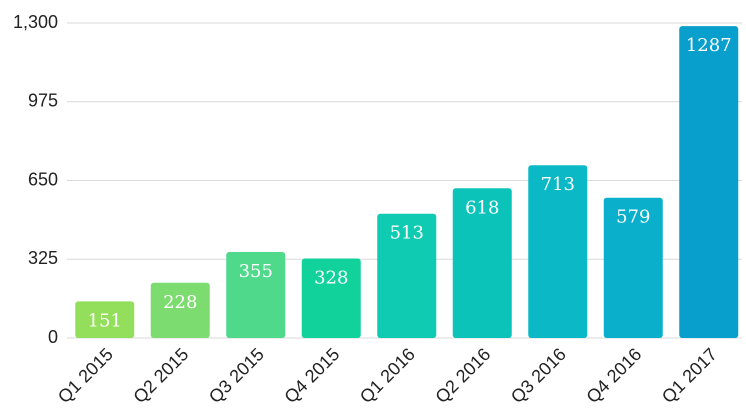 This screenshot has height=417, width=746. Describe the element at coordinates (35, 22) in the screenshot. I see `y-tick-label: 1,300` at that location.